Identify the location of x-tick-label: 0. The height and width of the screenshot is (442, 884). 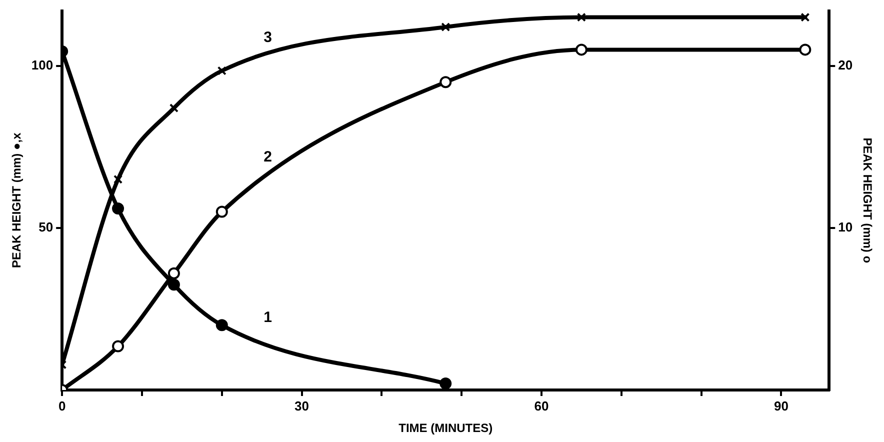
(62, 406).